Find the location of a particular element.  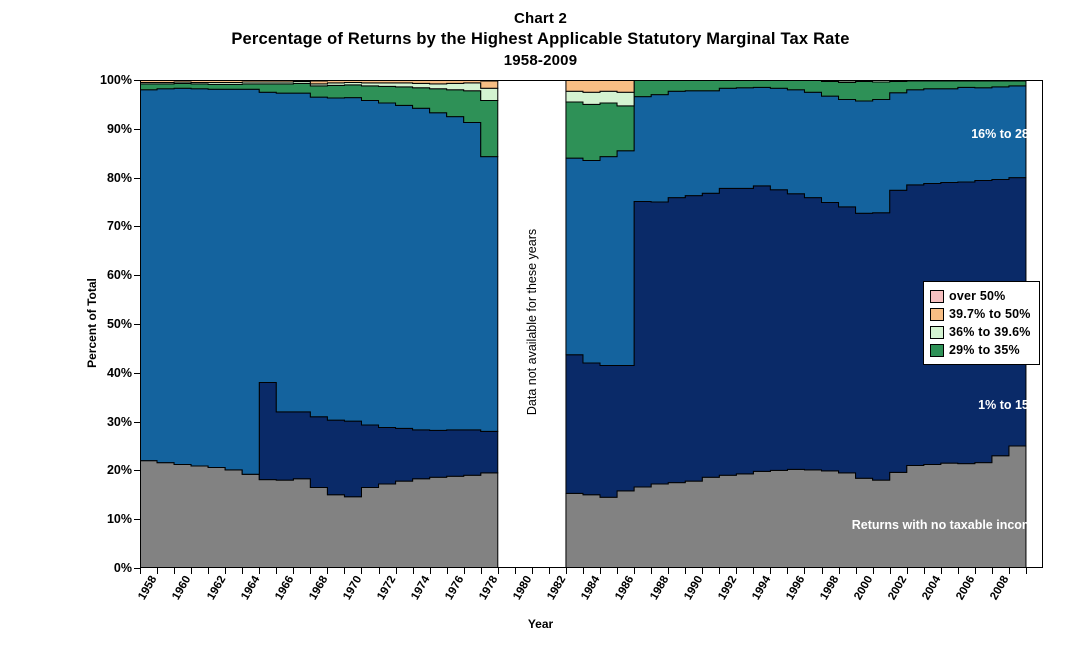

x-tick-label-1980: 1980 is located at coordinates (523, 588).